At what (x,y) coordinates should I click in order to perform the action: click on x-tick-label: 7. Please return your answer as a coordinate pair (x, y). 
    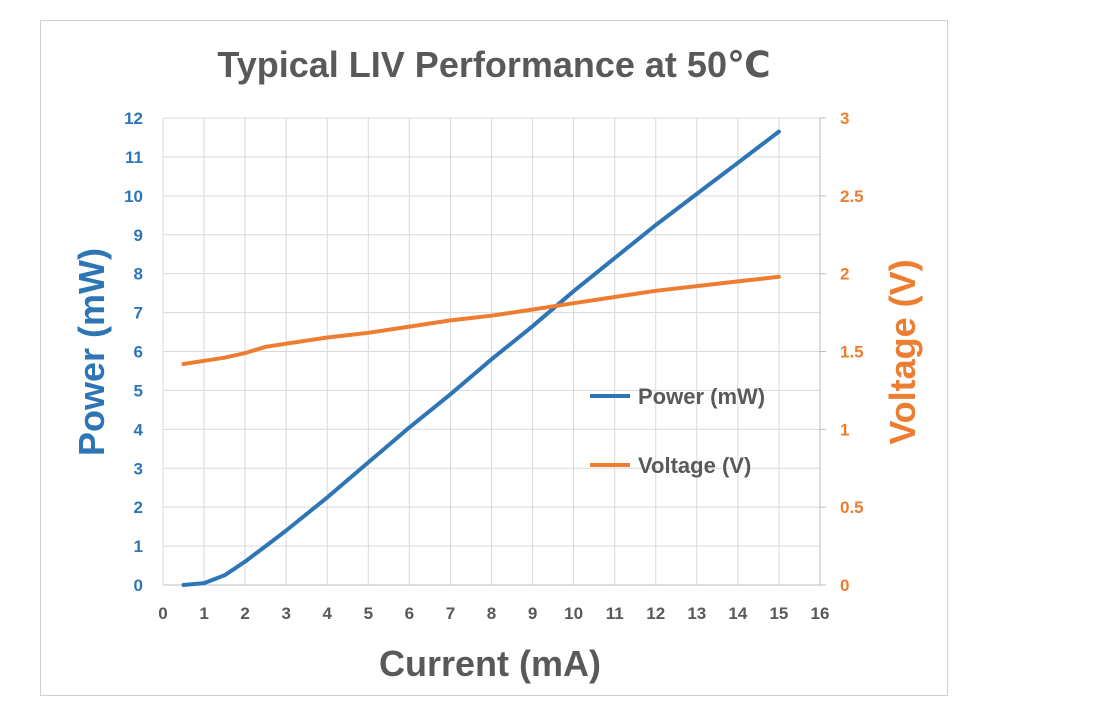
    Looking at the image, I should click on (450, 613).